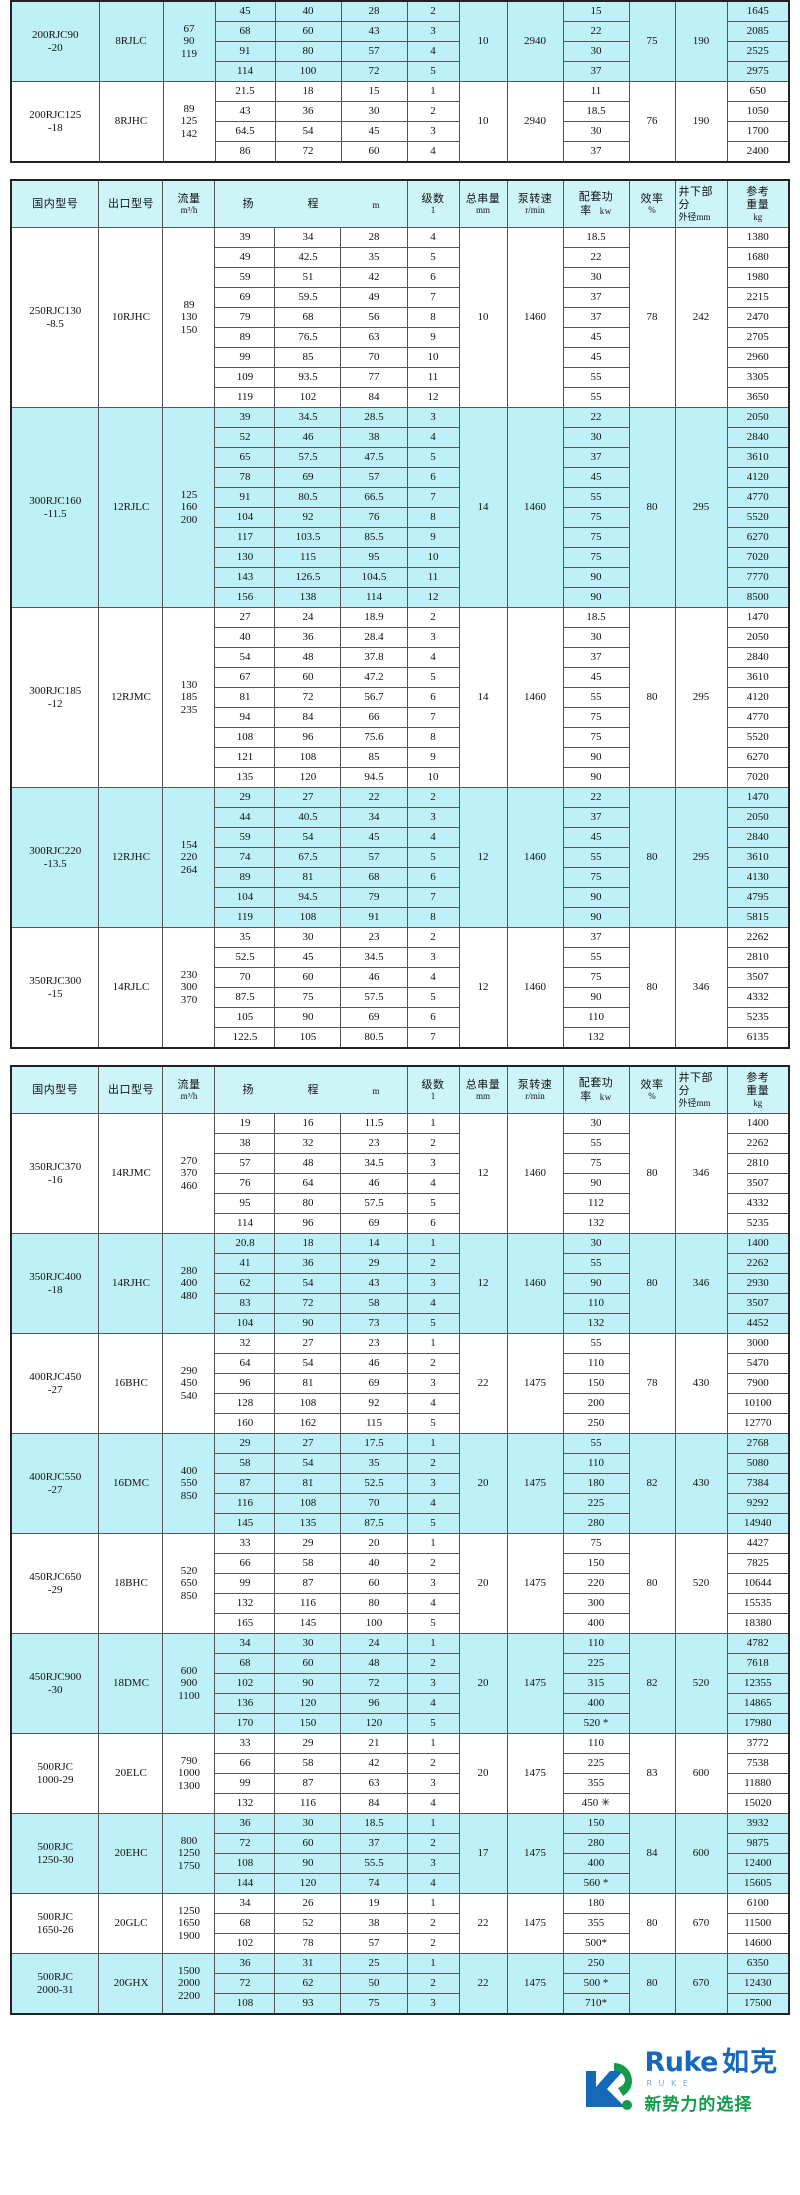 This screenshot has width=800, height=2195. What do you see at coordinates (245, 777) in the screenshot?
I see `cell-head-1: 135` at bounding box center [245, 777].